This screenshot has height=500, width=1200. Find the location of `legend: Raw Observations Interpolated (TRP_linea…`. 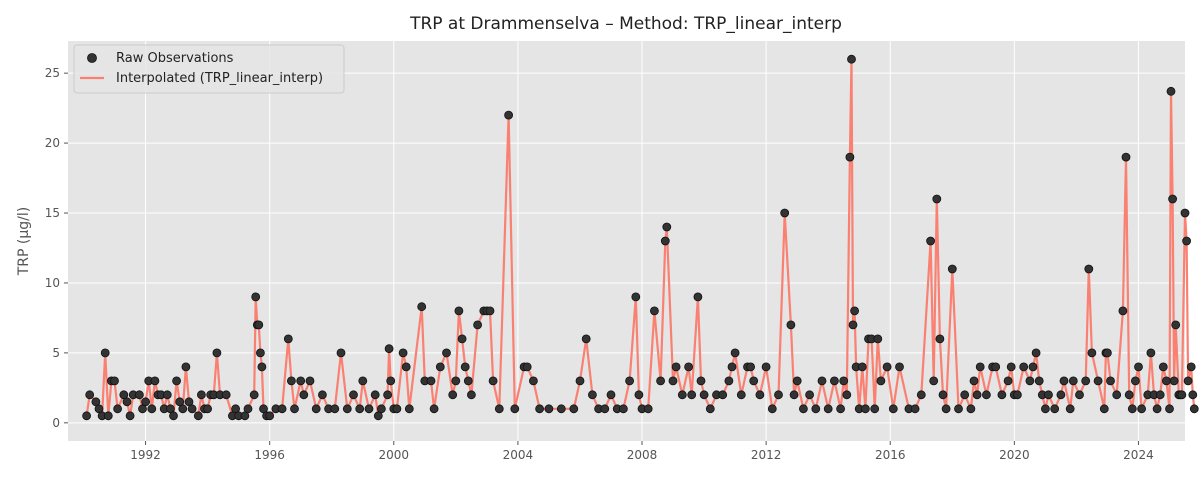

legend: Raw Observations Interpolated (TRP_linea… is located at coordinates (209, 69).